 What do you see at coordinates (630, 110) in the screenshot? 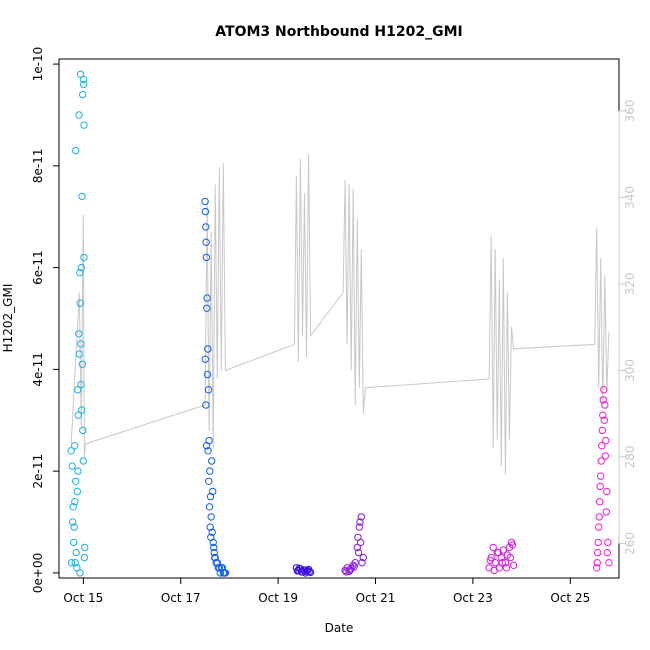
I see `y2-tick-label: 360` at bounding box center [630, 110].